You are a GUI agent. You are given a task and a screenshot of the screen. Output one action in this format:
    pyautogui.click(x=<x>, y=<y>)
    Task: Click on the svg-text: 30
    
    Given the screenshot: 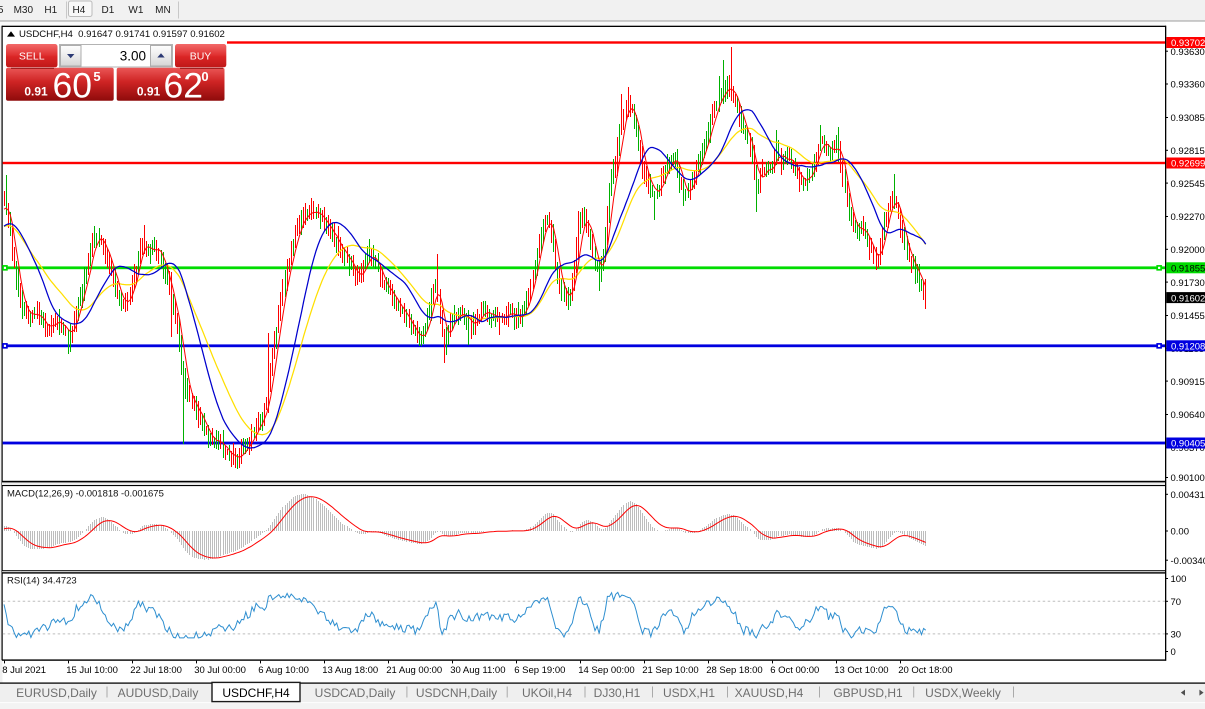 What is the action you would take?
    pyautogui.click(x=1176, y=635)
    